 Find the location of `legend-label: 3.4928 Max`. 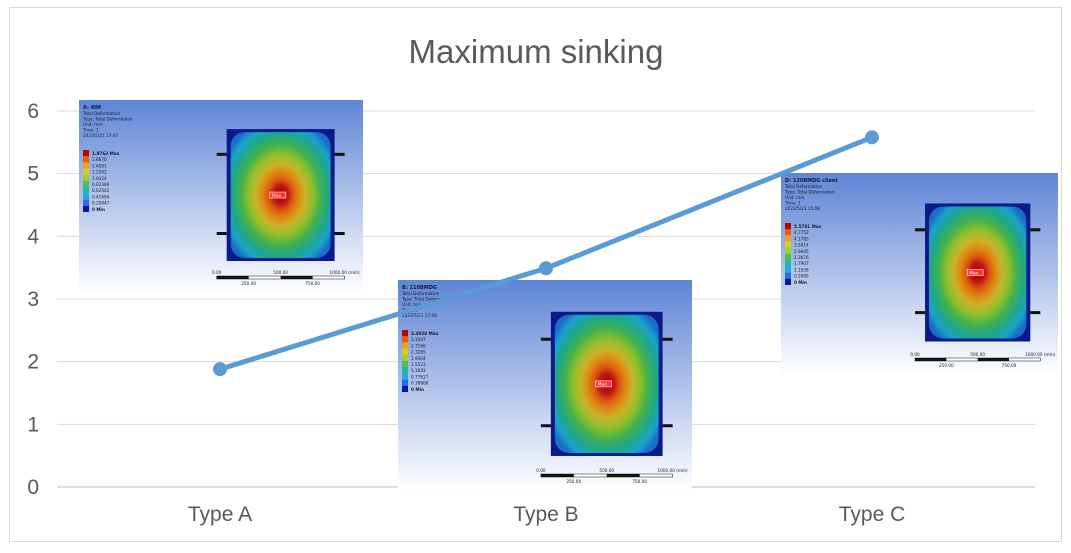

legend-label: 3.4928 Max is located at coordinates (425, 333).